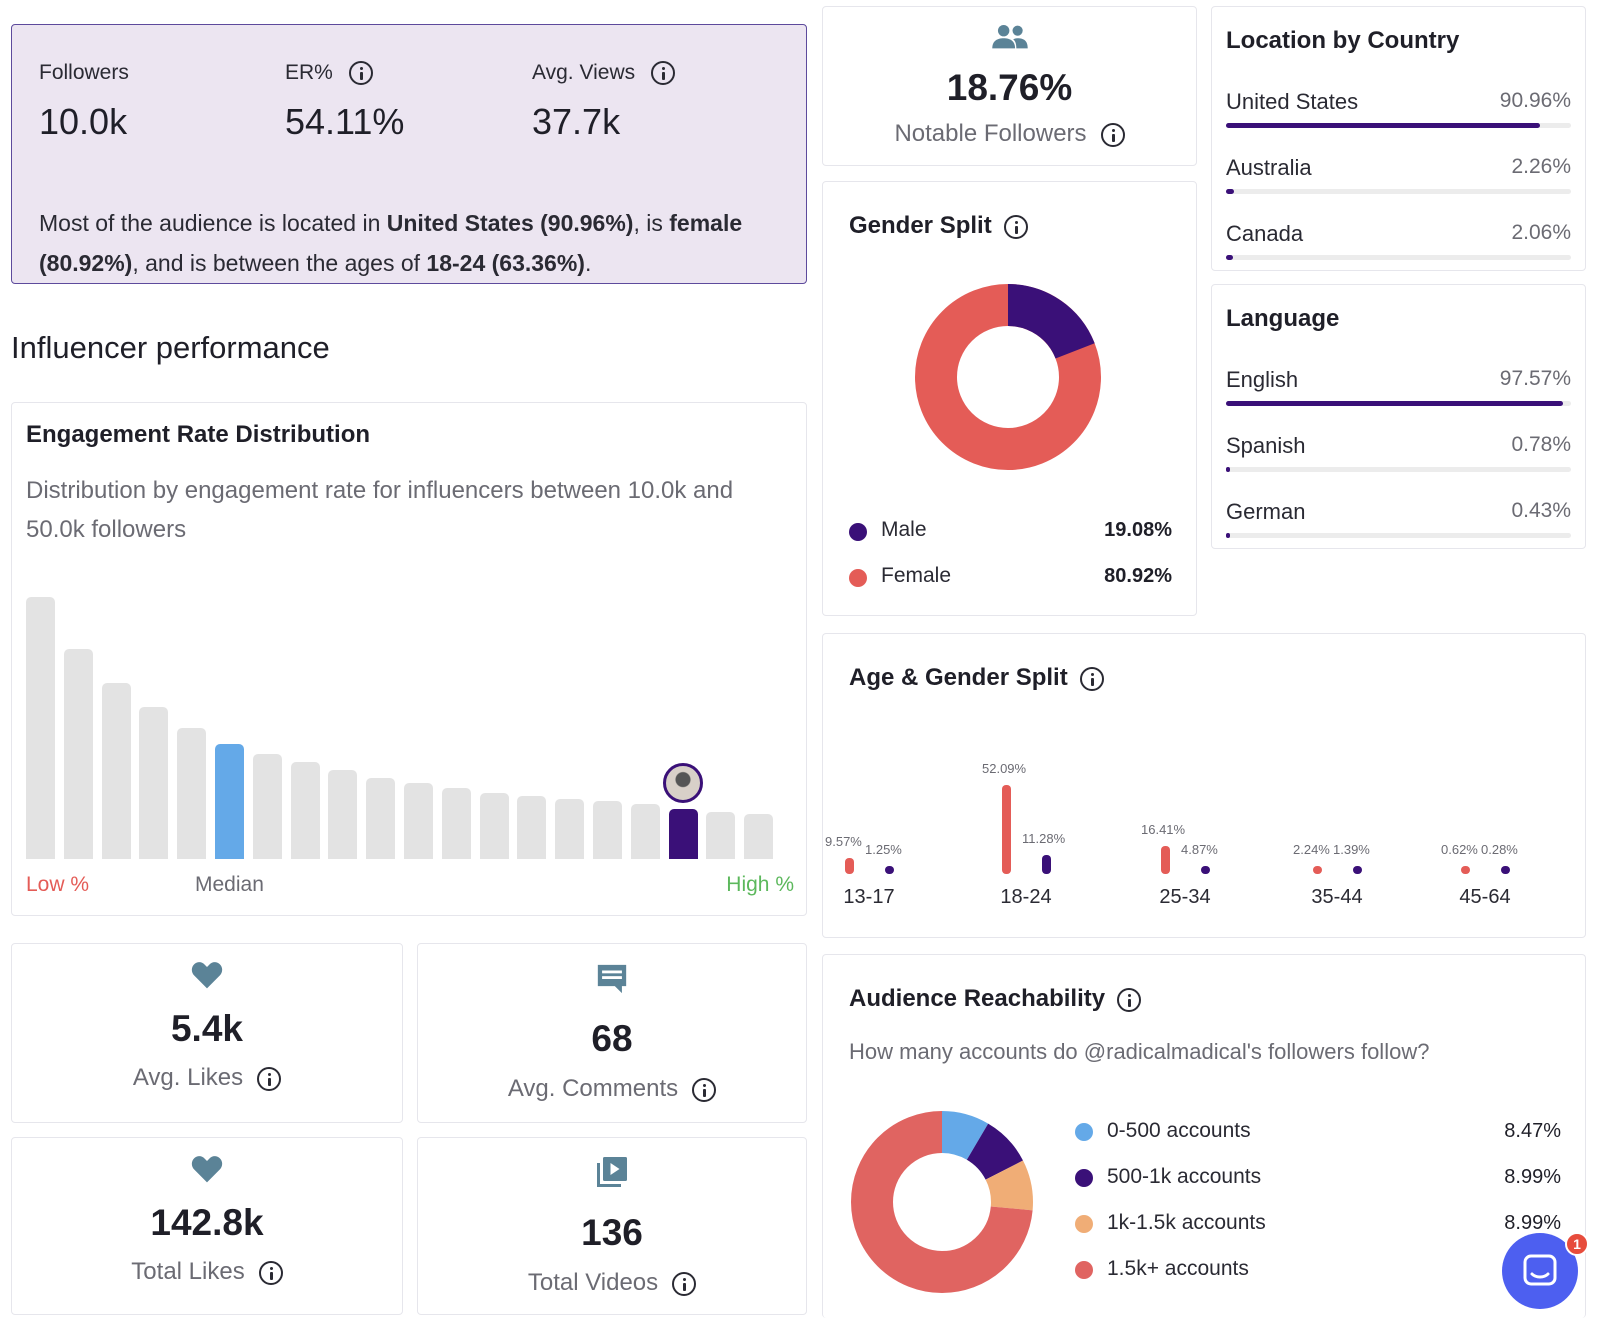 This screenshot has width=1600, height=1318. What do you see at coordinates (213, 223) in the screenshot?
I see `summary-text-part: Most of the audience is located in` at bounding box center [213, 223].